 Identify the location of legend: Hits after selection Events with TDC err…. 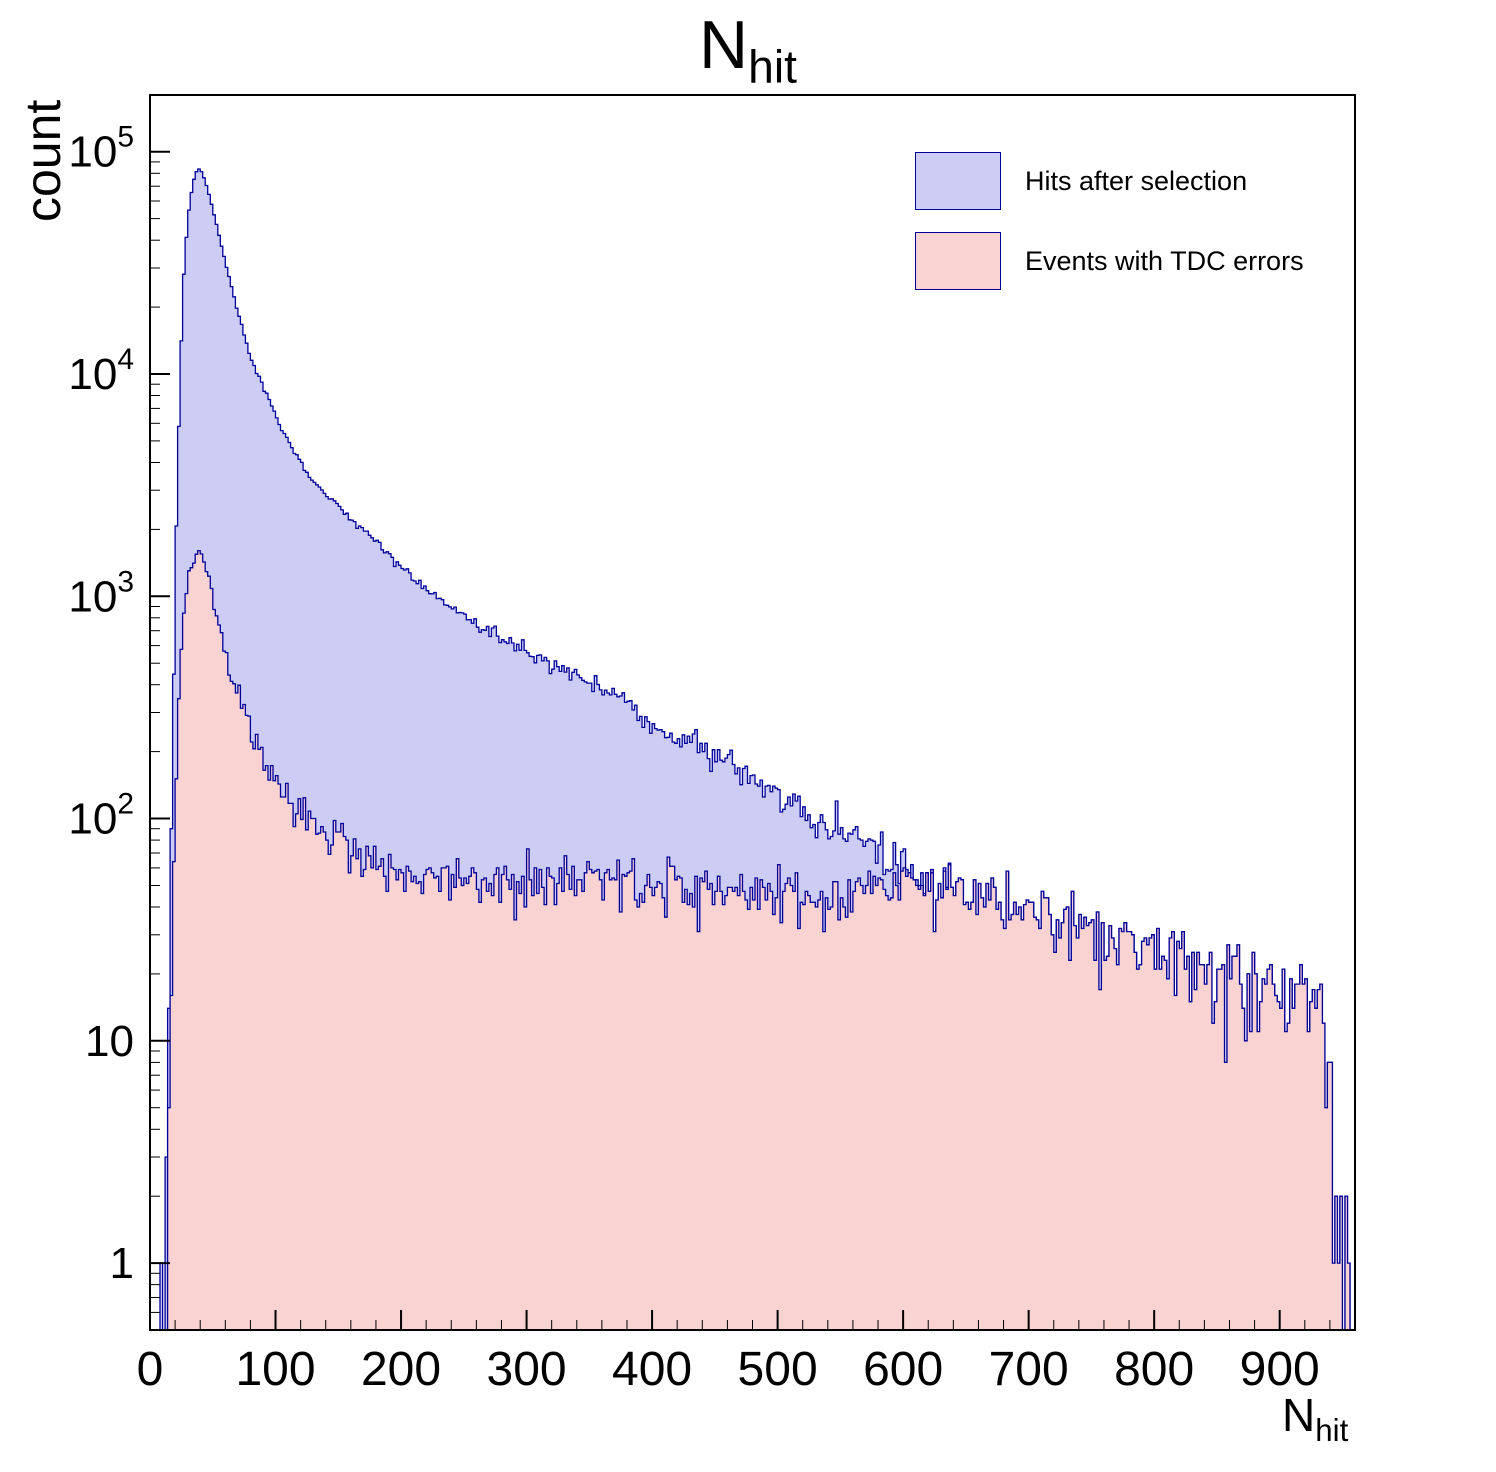
(1109, 232).